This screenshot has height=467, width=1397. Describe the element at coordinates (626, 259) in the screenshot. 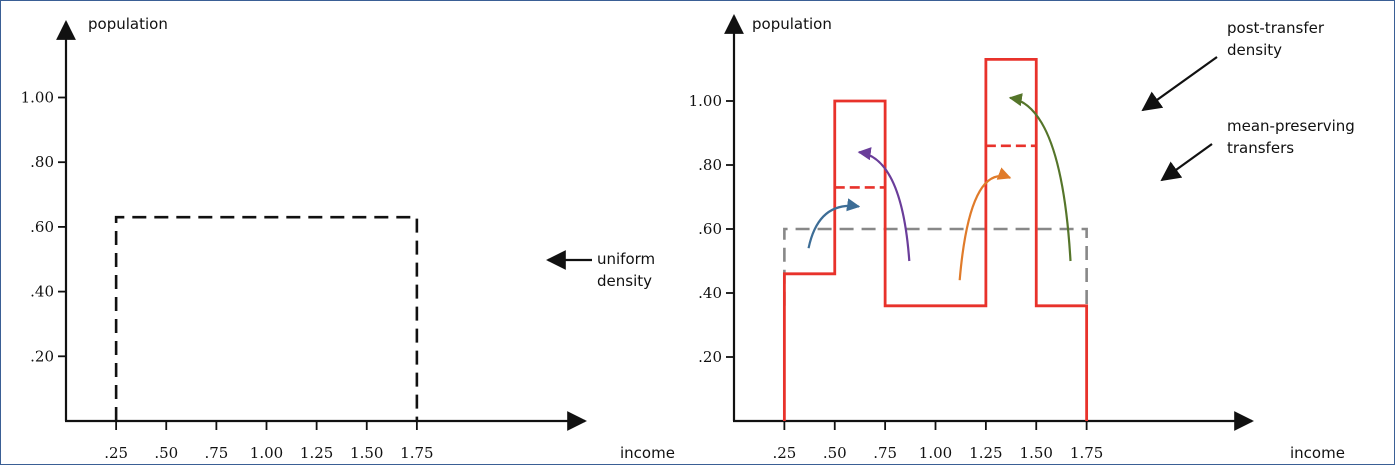

I see `annotation-uniform-density: uniform` at that location.